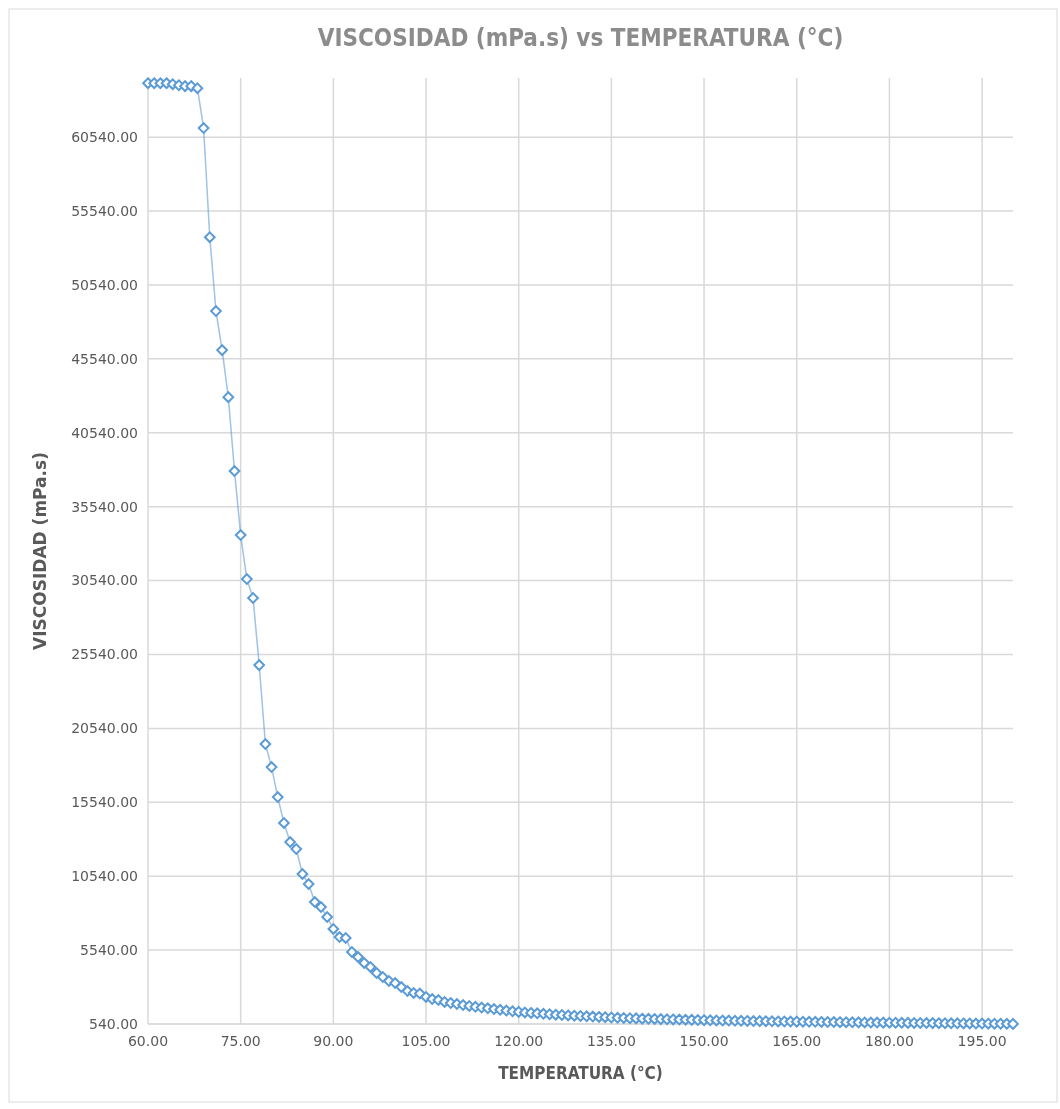 This screenshot has width=1060, height=1109. Describe the element at coordinates (982, 1041) in the screenshot. I see `x-tick-label: 195.00` at that location.